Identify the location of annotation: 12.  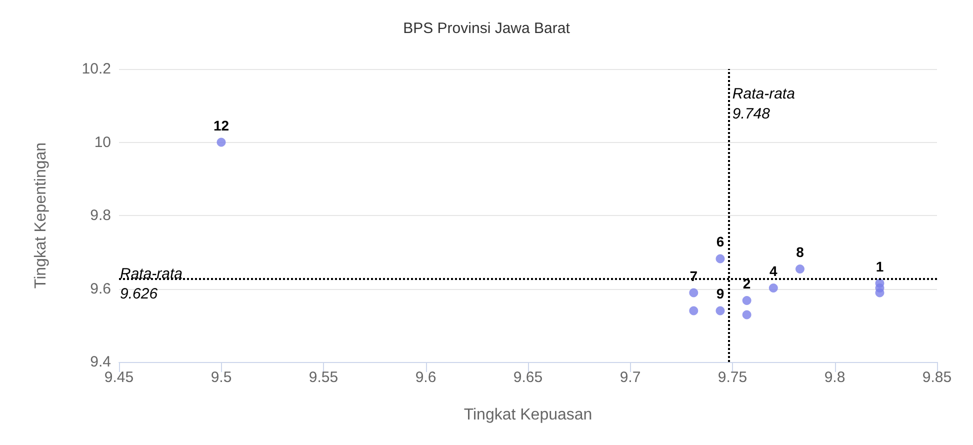
(221, 125).